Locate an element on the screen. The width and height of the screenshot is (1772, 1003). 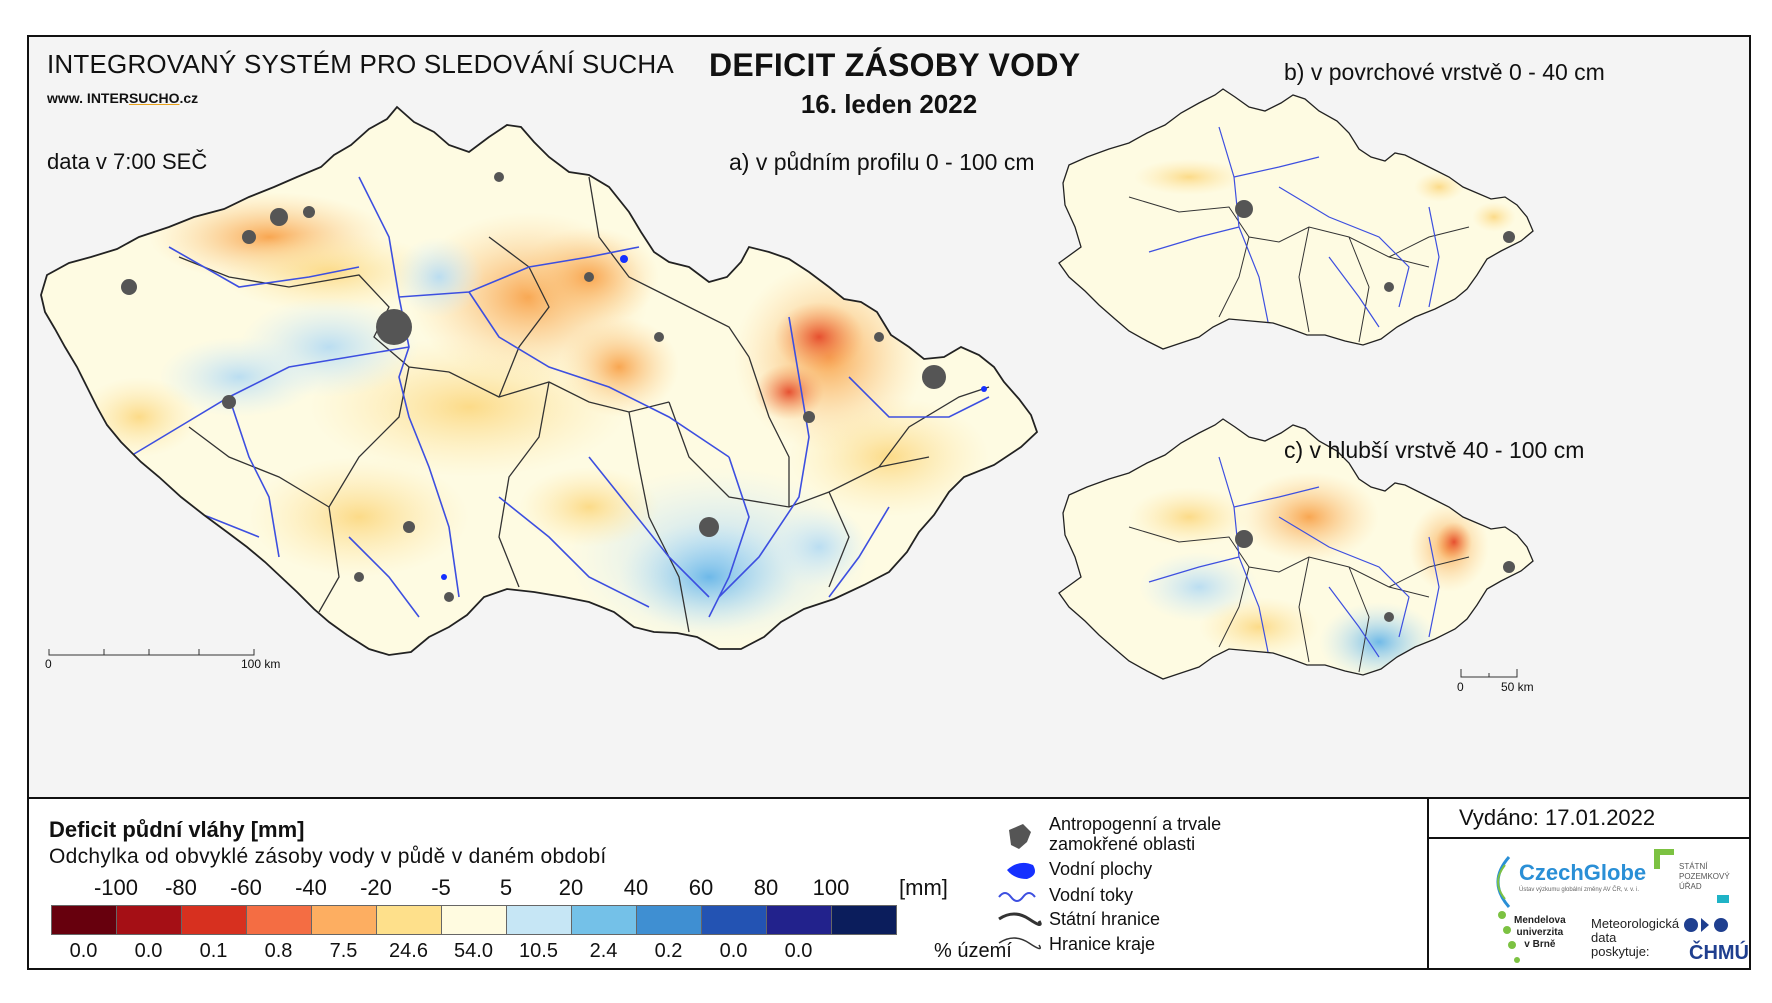
main-scalebar is located at coordinates (151, 652).